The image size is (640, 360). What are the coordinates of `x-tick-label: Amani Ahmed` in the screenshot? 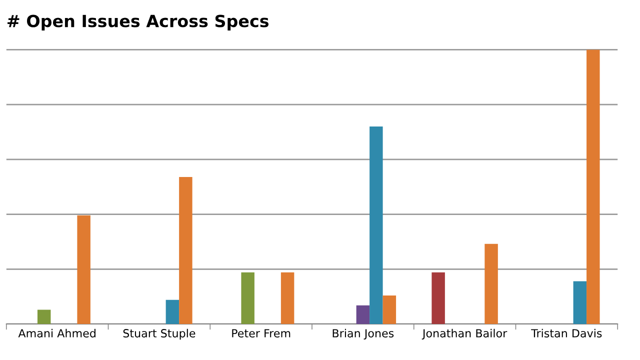 It's located at (57, 333).